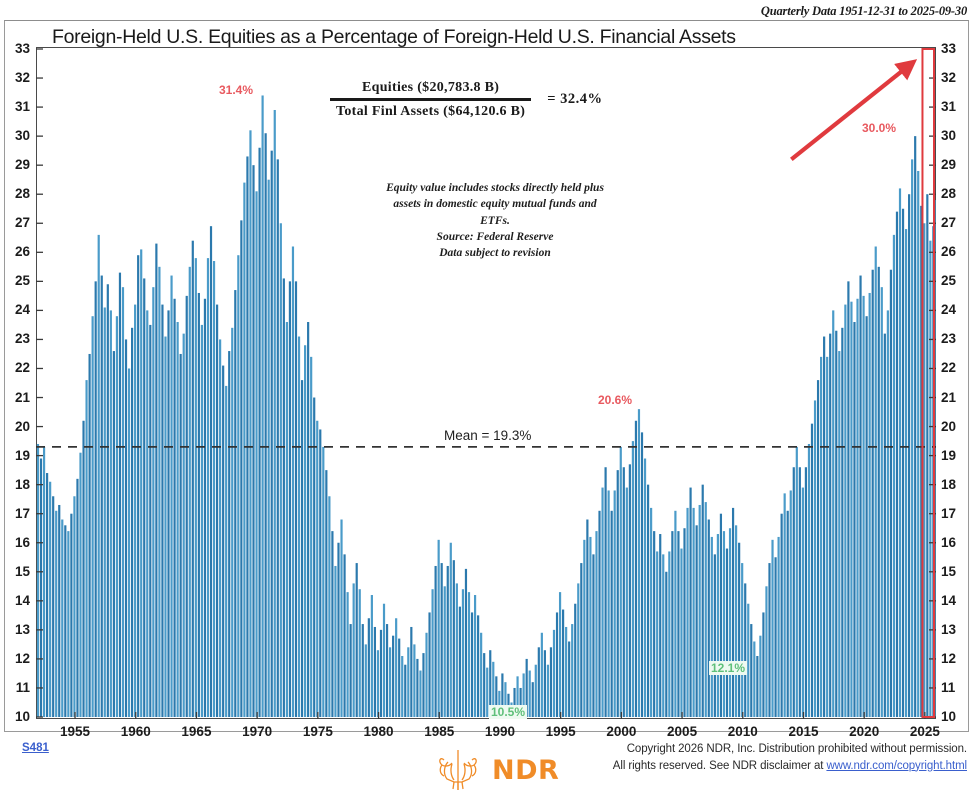 The height and width of the screenshot is (793, 975). What do you see at coordinates (896, 765) in the screenshot?
I see `copyright-link: www.ndr.com/copyright.html` at bounding box center [896, 765].